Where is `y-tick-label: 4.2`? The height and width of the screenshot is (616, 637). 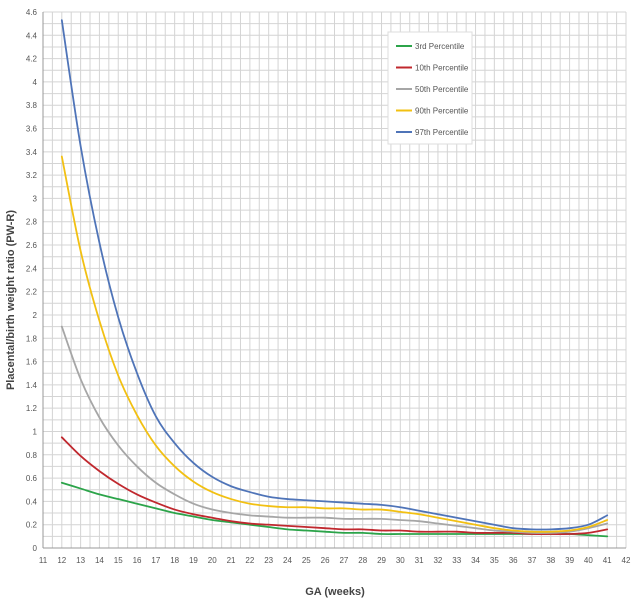
y-tick-label: 4.2 is located at coordinates (32, 59).